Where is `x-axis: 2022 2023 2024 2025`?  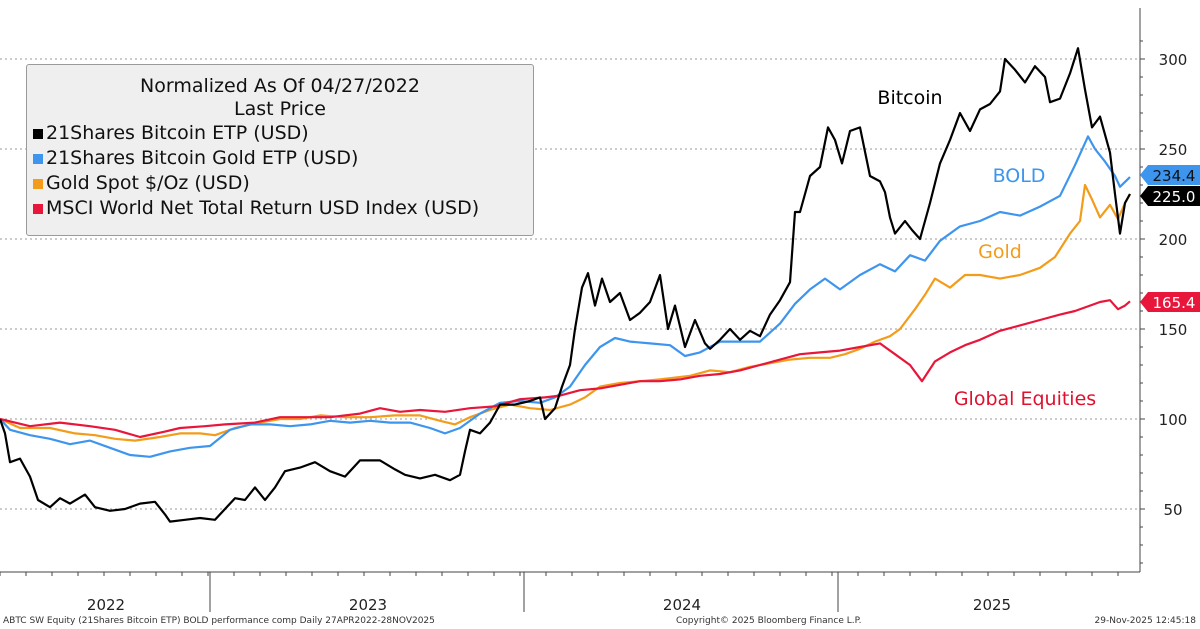 x-axis: 2022 2023 2024 2025 is located at coordinates (570, 592).